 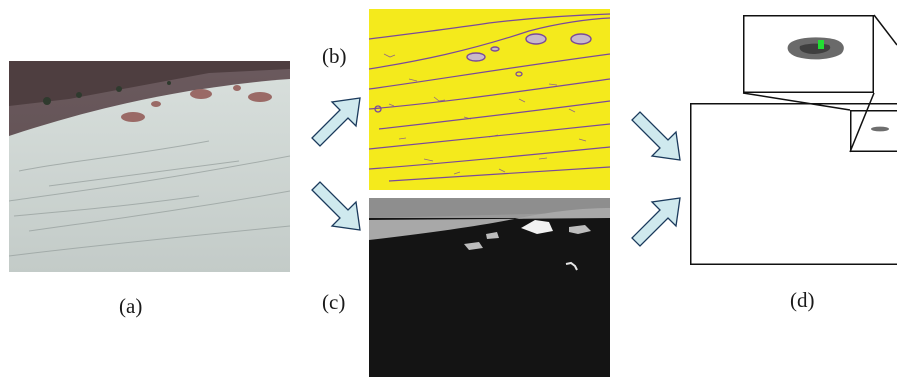 What do you see at coordinates (131, 306) in the screenshot?
I see `label-a: (a)` at bounding box center [131, 306].